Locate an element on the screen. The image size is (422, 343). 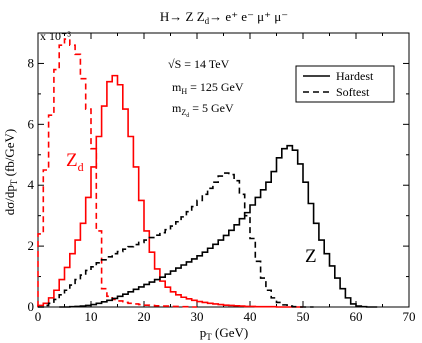
y-tick-label: 8 is located at coordinates (31, 62).